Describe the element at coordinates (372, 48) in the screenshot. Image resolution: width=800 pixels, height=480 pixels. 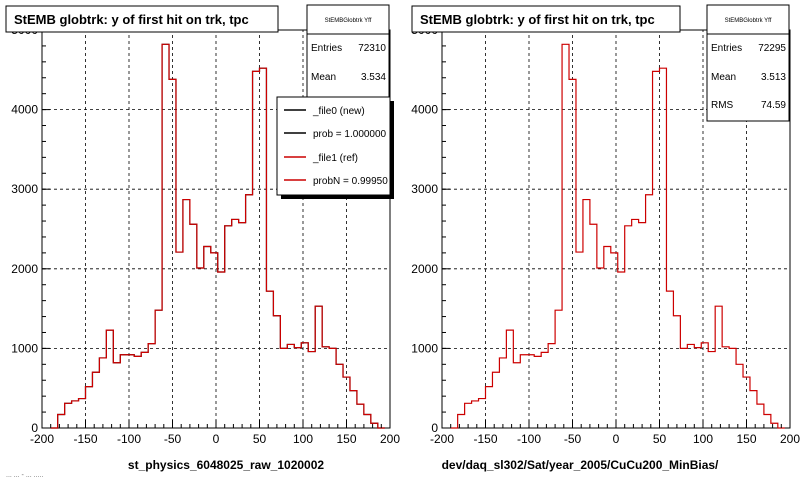
I see `left-stats-entries-value: 72310` at that location.